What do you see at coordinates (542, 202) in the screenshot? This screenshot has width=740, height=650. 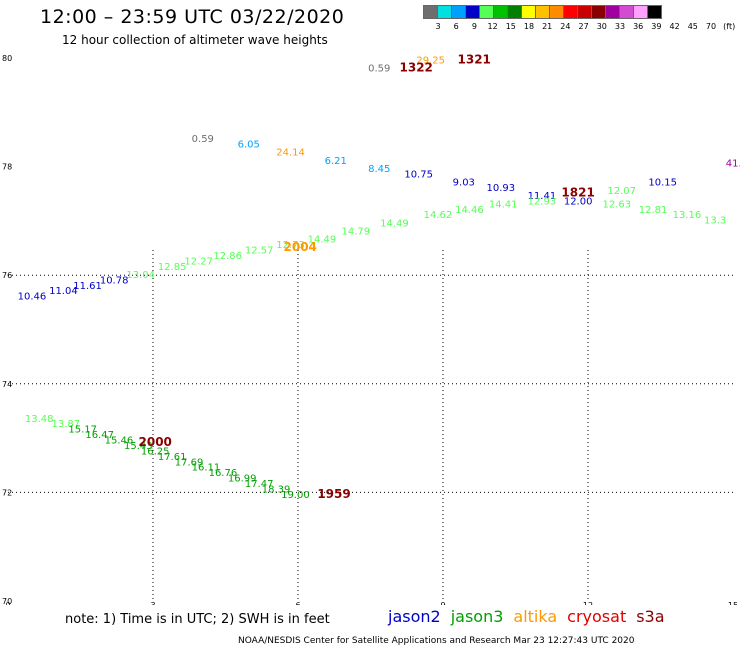 I see `wave-height-label: 12.93` at bounding box center [542, 202].